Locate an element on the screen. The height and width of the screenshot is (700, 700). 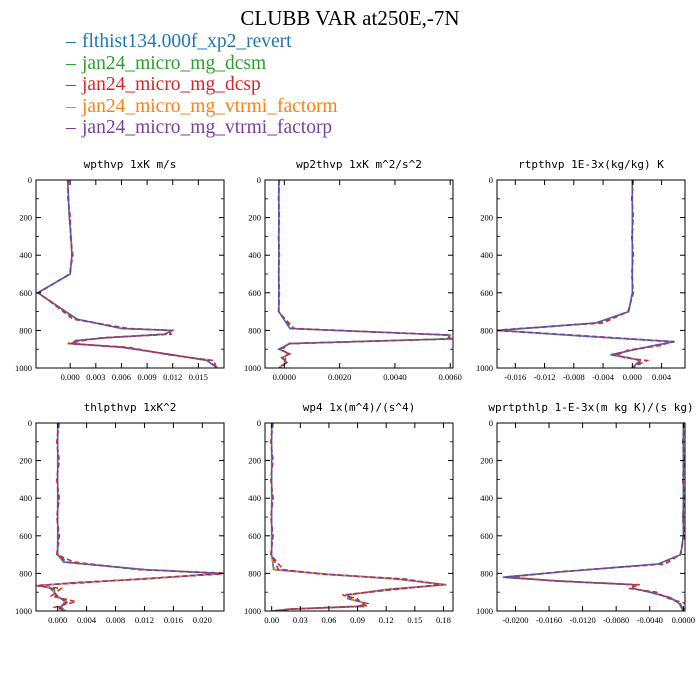
legend-item: – jan24_micro_mg_dcsp is located at coordinates (202, 85).